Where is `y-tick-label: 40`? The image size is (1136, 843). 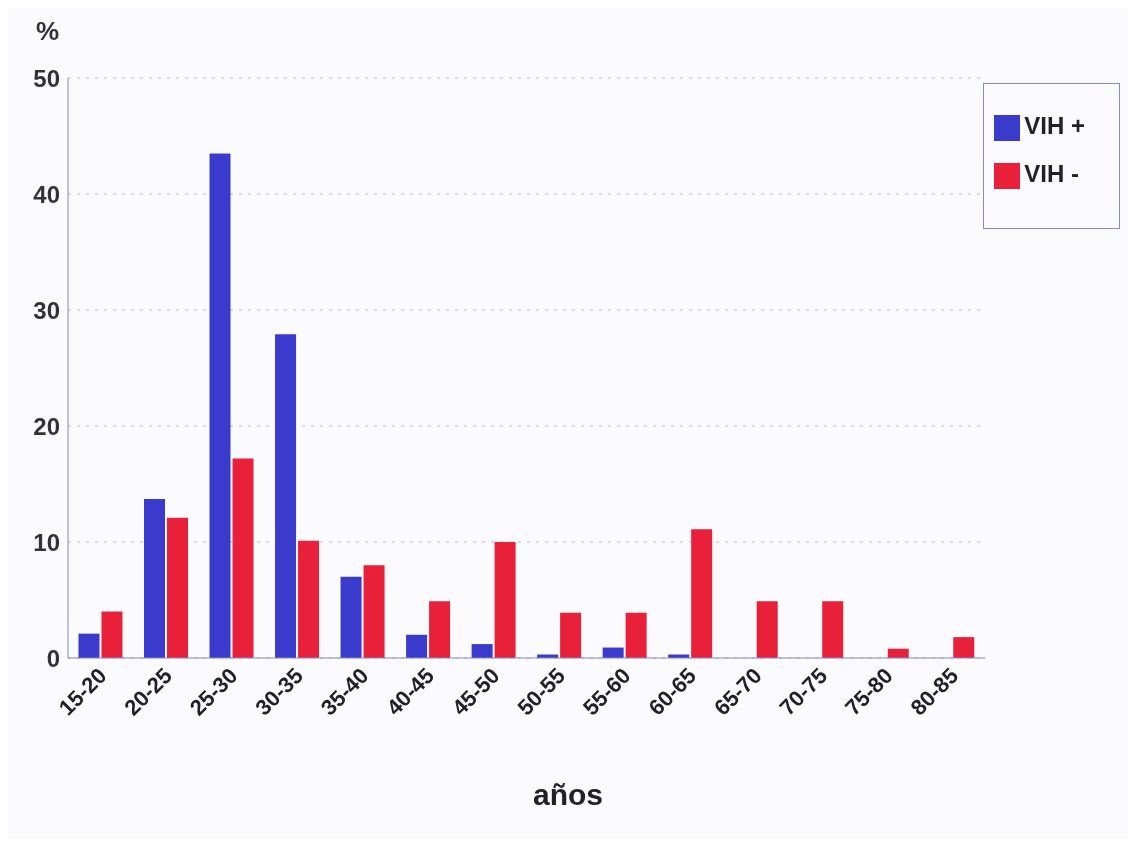 y-tick-label: 40 is located at coordinates (46, 194).